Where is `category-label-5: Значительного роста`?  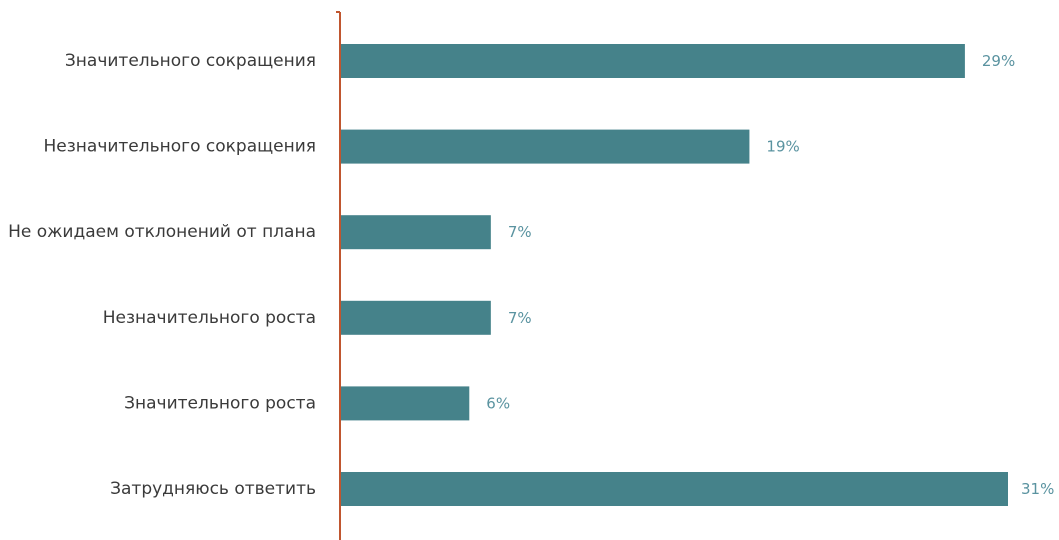 category-label-5: Значительного роста is located at coordinates (220, 403).